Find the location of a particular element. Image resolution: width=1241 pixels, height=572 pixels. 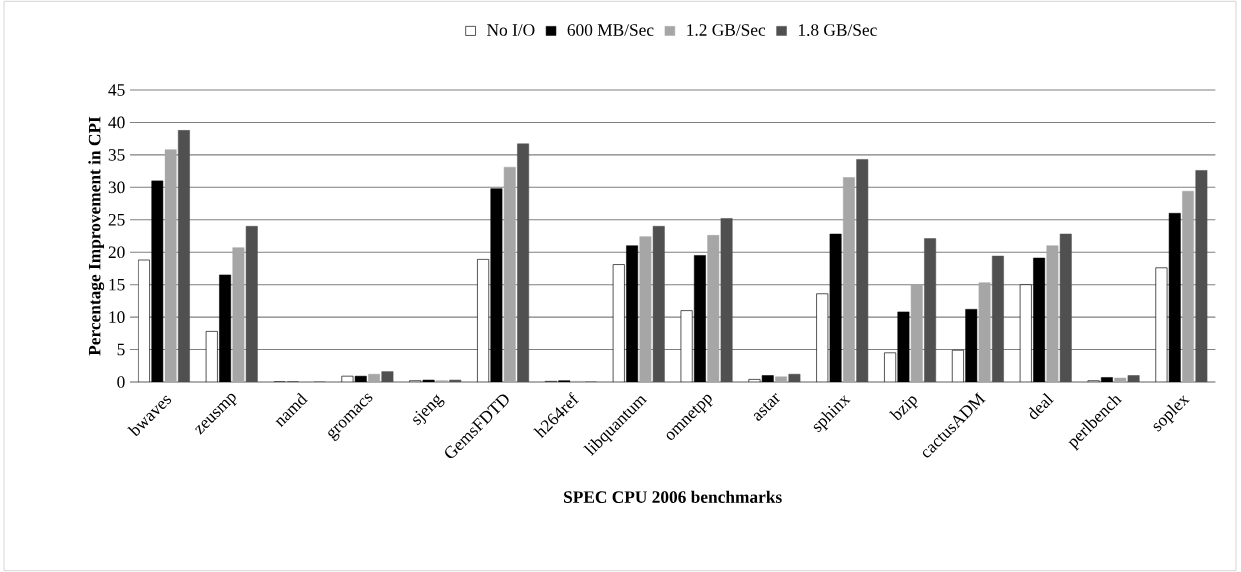

x-tick-label: bzip is located at coordinates (903, 408).